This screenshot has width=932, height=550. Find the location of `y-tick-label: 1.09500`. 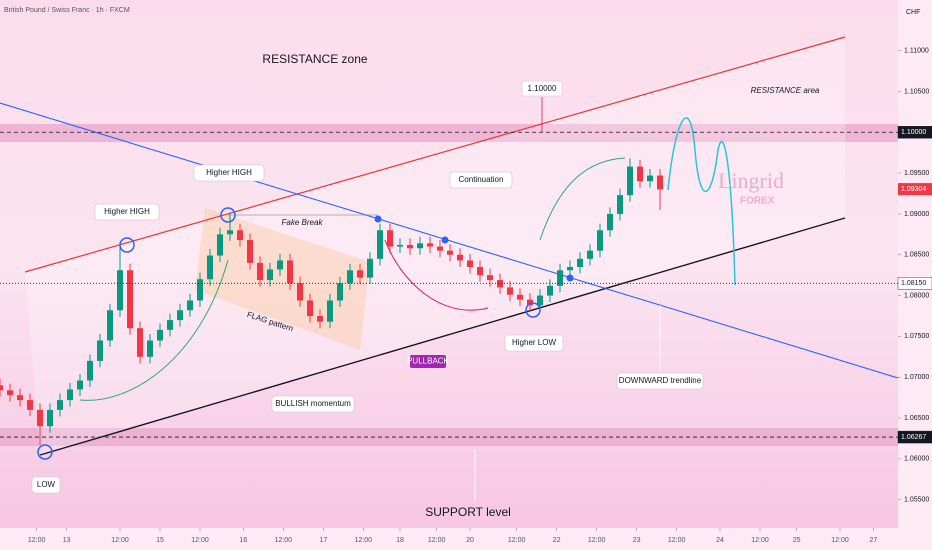

y-tick-label: 1.09500 is located at coordinates (916, 173).